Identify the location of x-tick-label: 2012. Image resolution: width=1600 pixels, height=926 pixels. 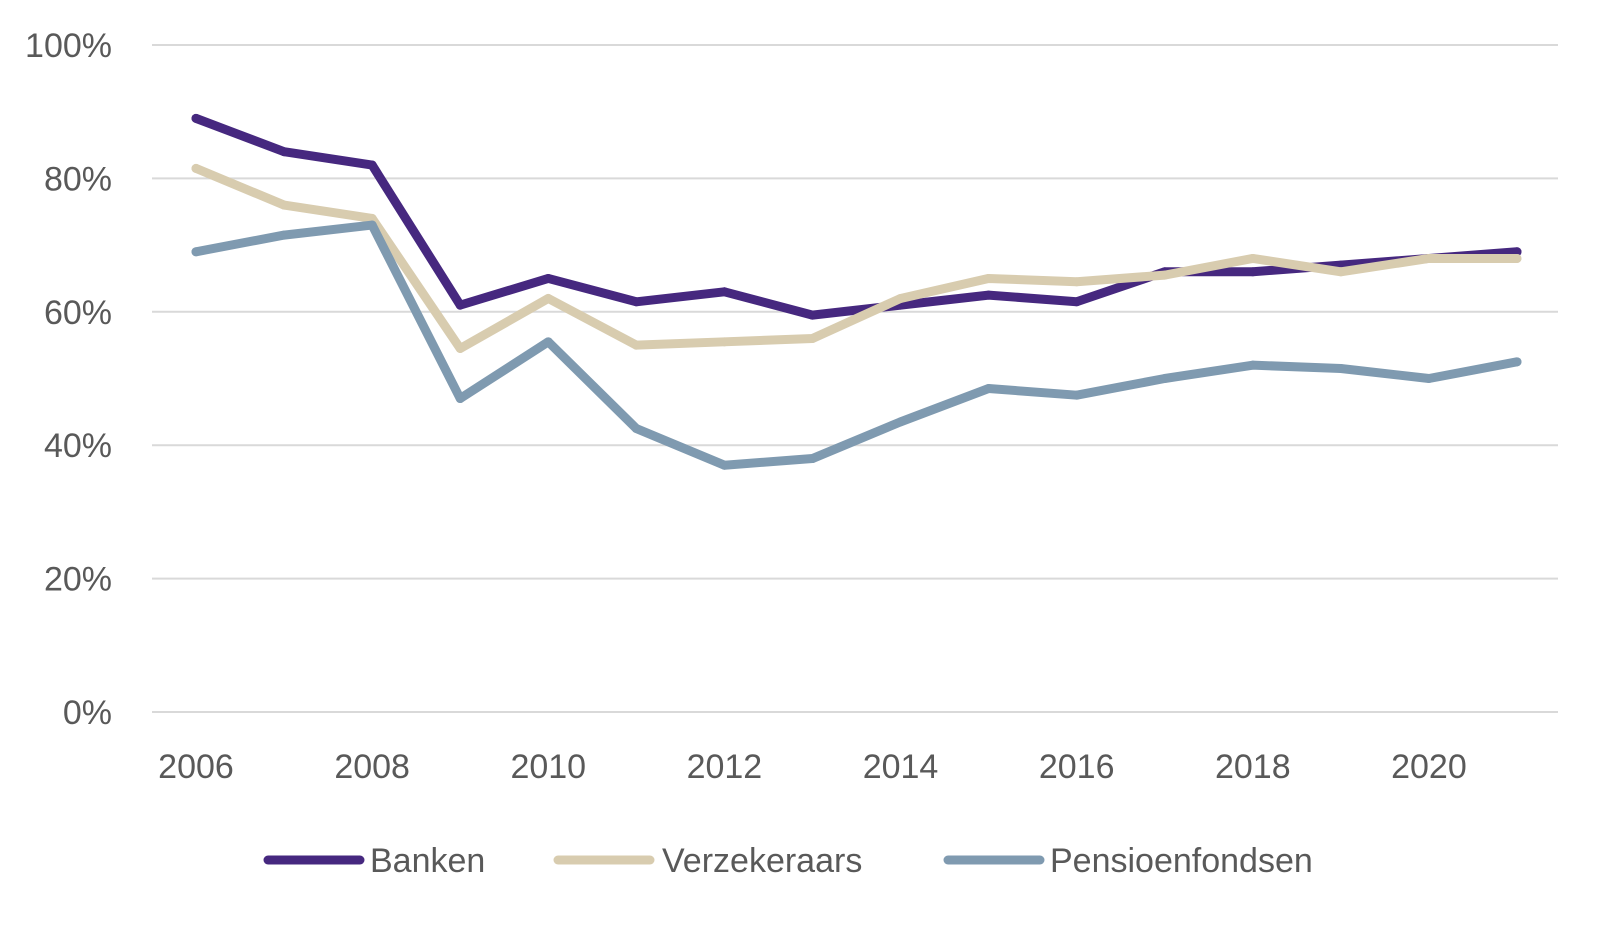
(725, 767).